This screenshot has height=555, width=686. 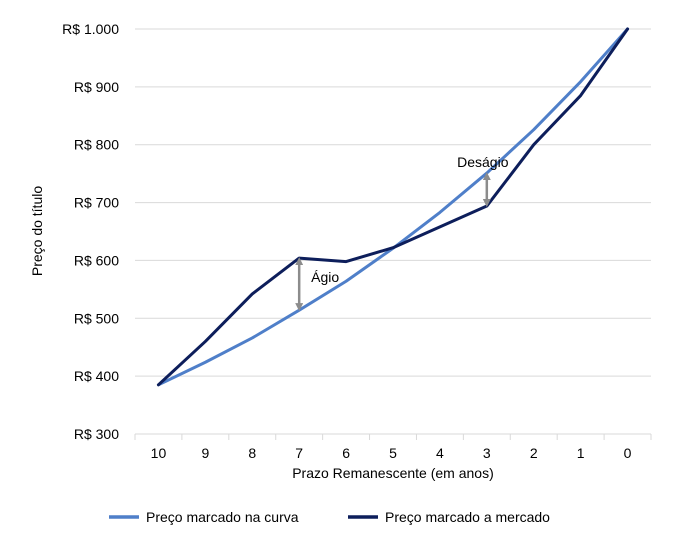 I want to click on y-tick-label: R$ 900, so click(x=96, y=87).